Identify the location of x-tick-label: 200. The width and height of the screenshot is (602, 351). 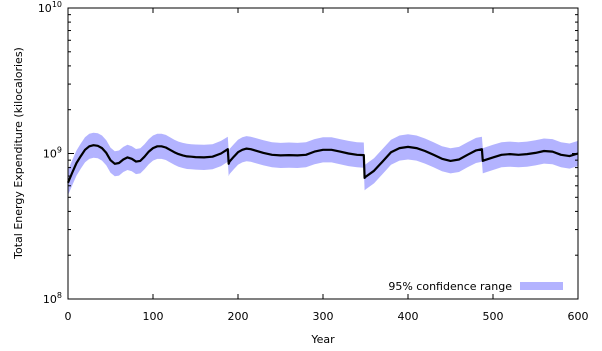
(238, 316).